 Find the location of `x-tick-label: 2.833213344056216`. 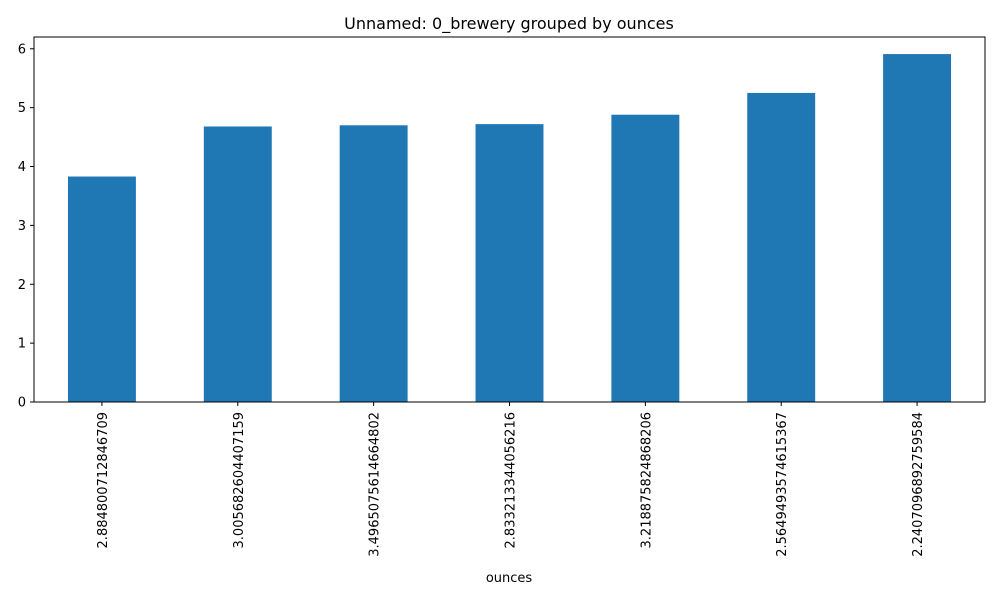

x-tick-label: 2.833213344056216 is located at coordinates (511, 480).